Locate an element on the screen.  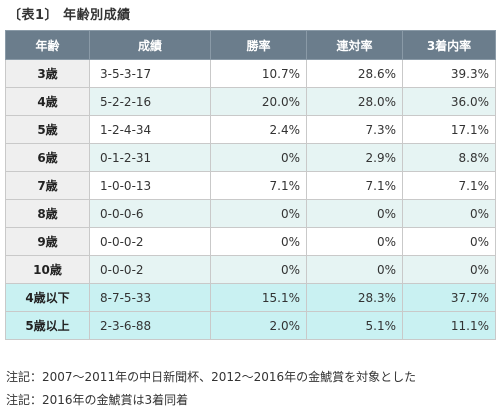
table-caption: 〔表1〕 年齢別成績 is located at coordinates (69, 15).